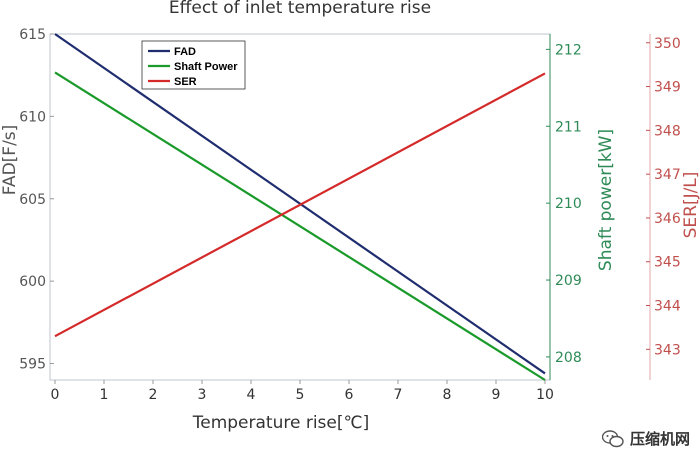  Describe the element at coordinates (55, 395) in the screenshot. I see `x-tick-label: 0` at that location.